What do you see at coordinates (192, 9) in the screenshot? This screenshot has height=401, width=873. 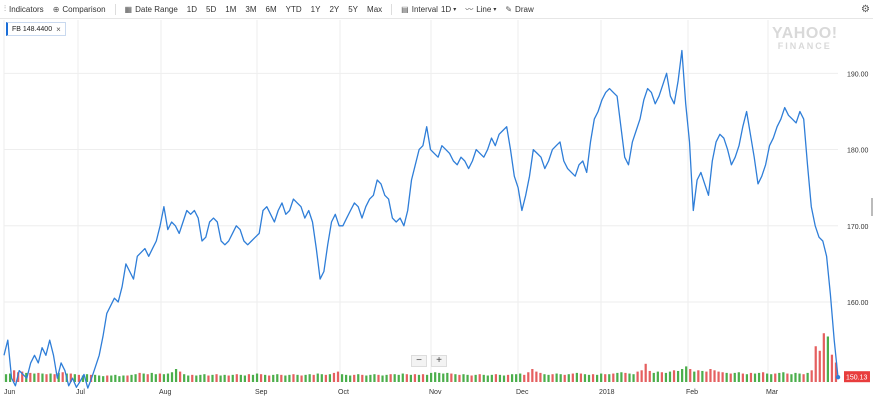 I see `range-1d: 1D` at bounding box center [192, 9].